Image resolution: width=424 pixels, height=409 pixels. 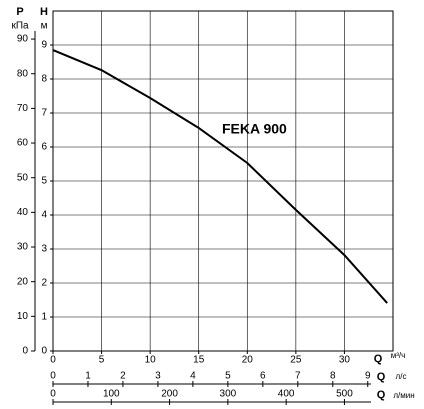 I want to click on y2-label: P, so click(x=19, y=12).